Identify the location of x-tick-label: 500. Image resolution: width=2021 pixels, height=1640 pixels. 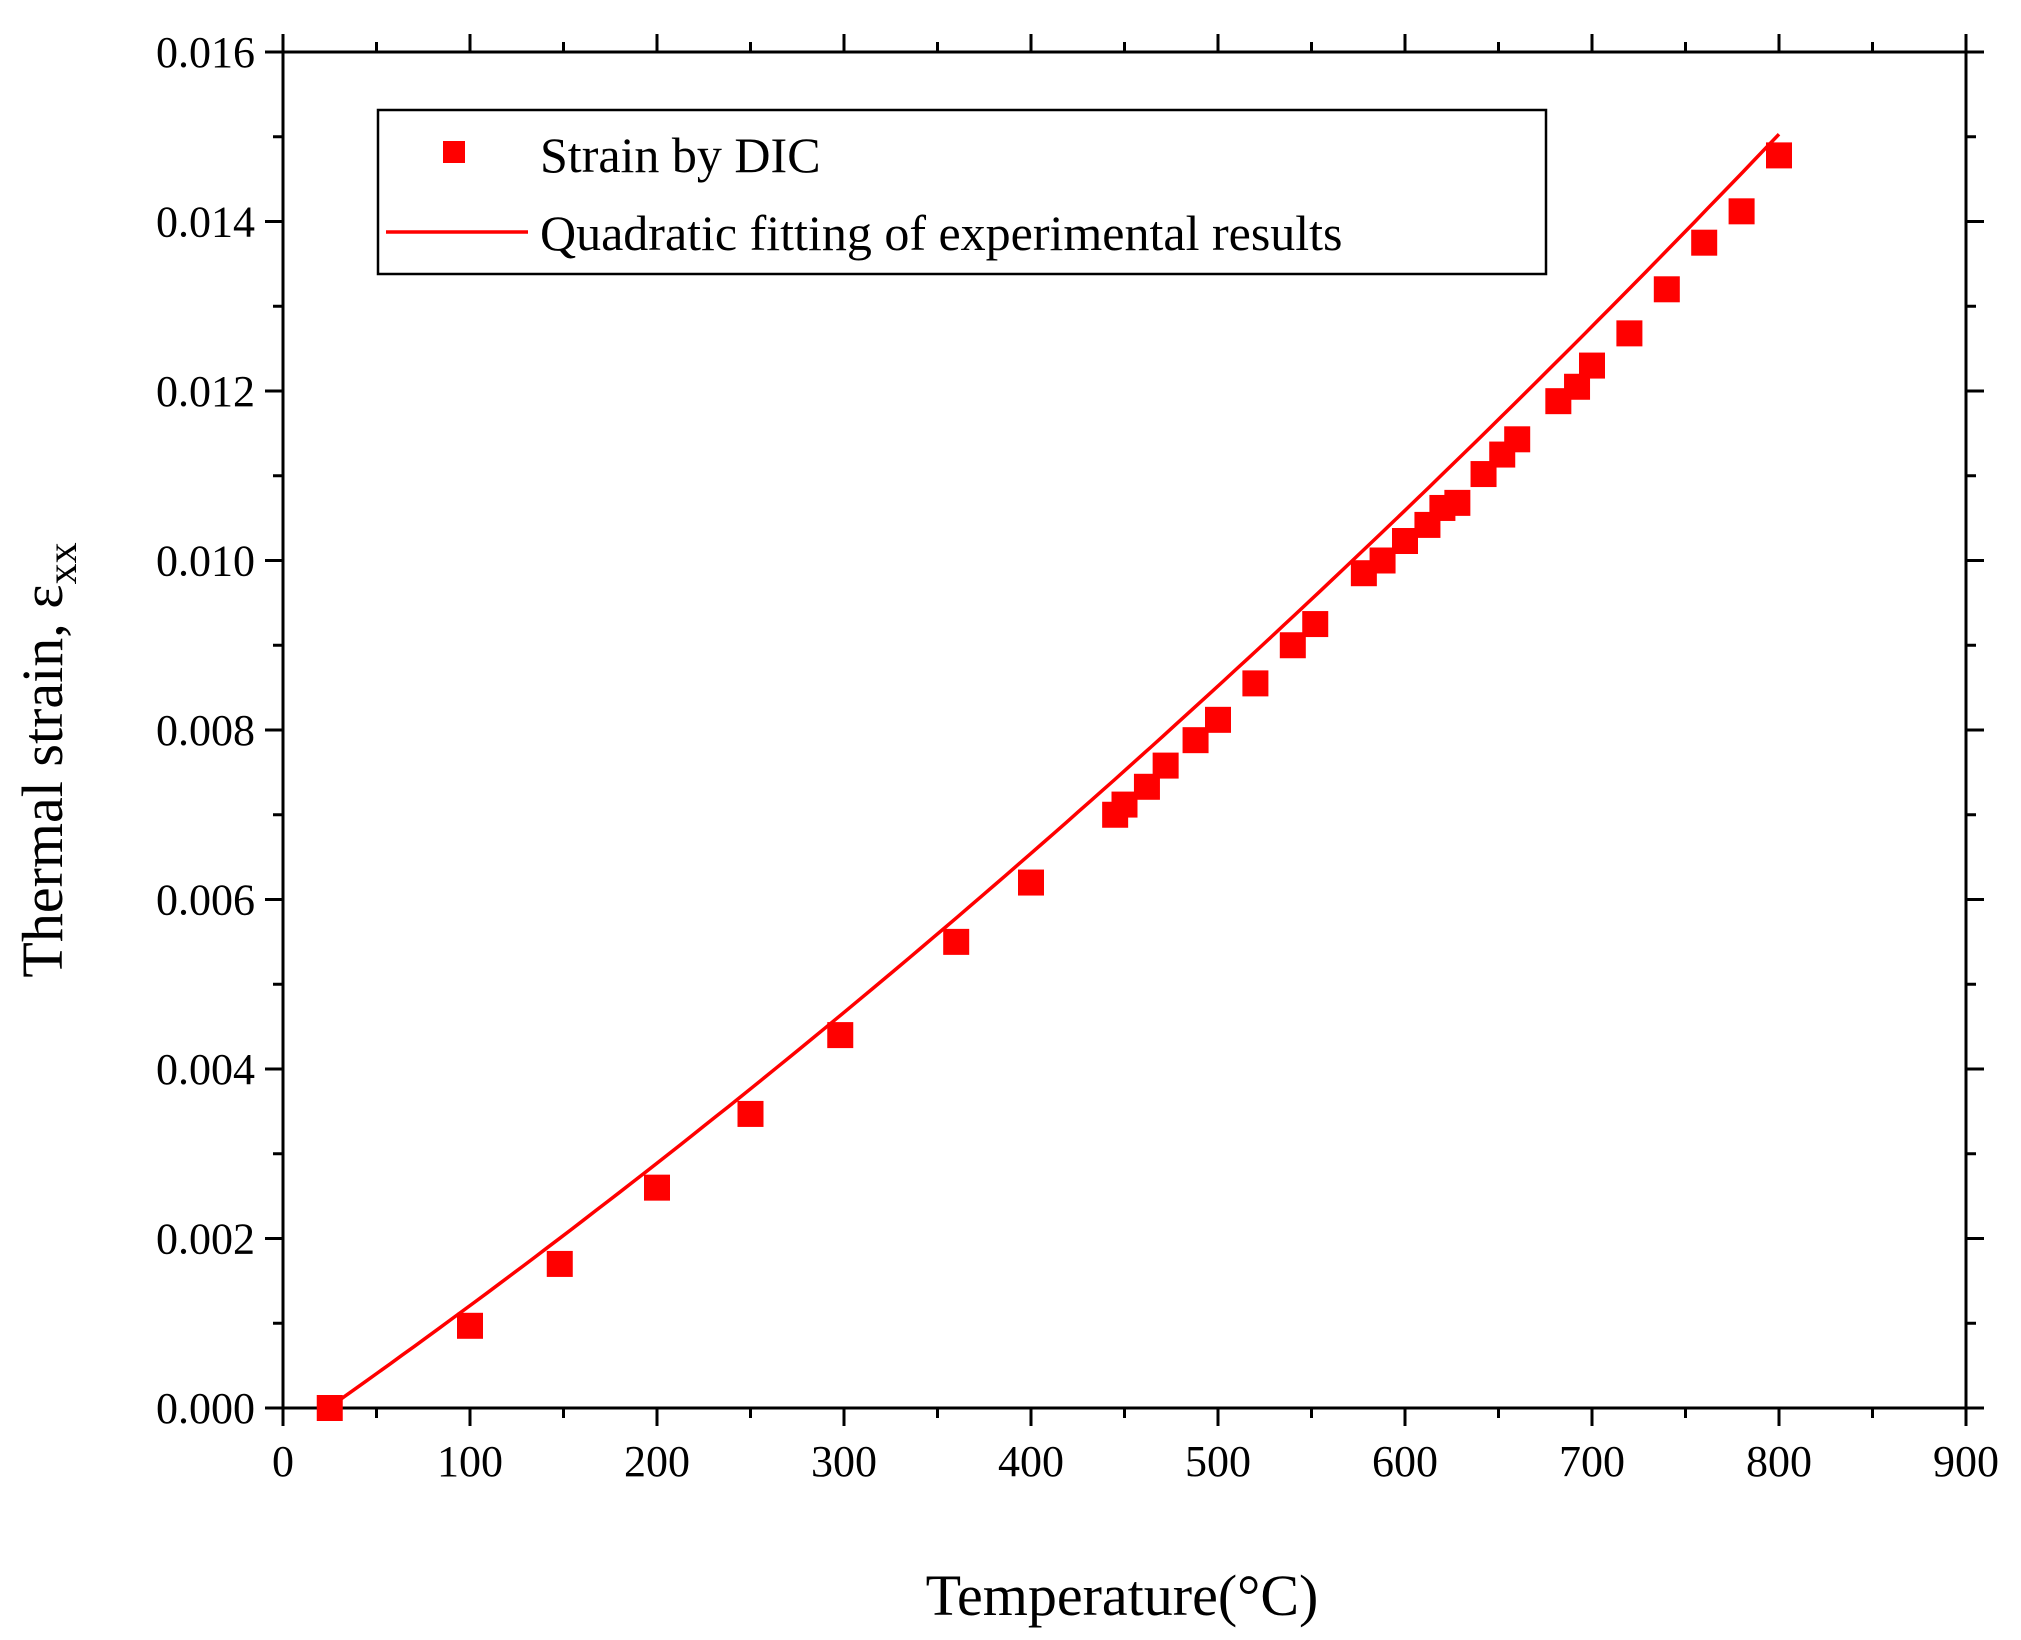
(1218, 1461).